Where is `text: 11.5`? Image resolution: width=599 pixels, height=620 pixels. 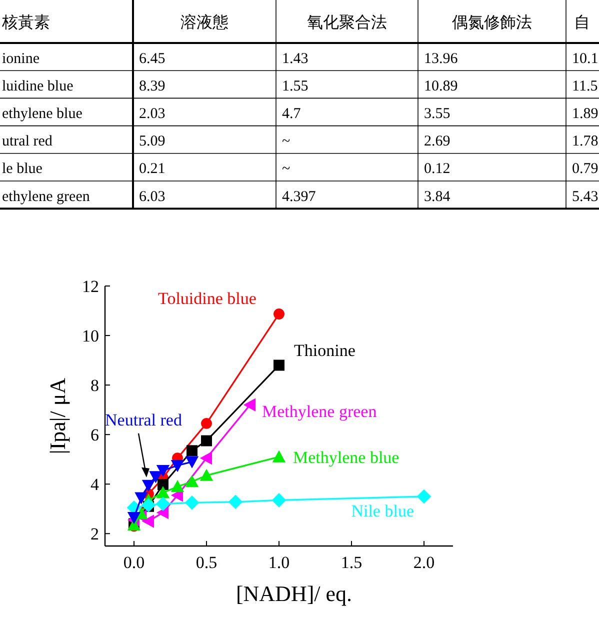
text: 11.5 is located at coordinates (585, 86).